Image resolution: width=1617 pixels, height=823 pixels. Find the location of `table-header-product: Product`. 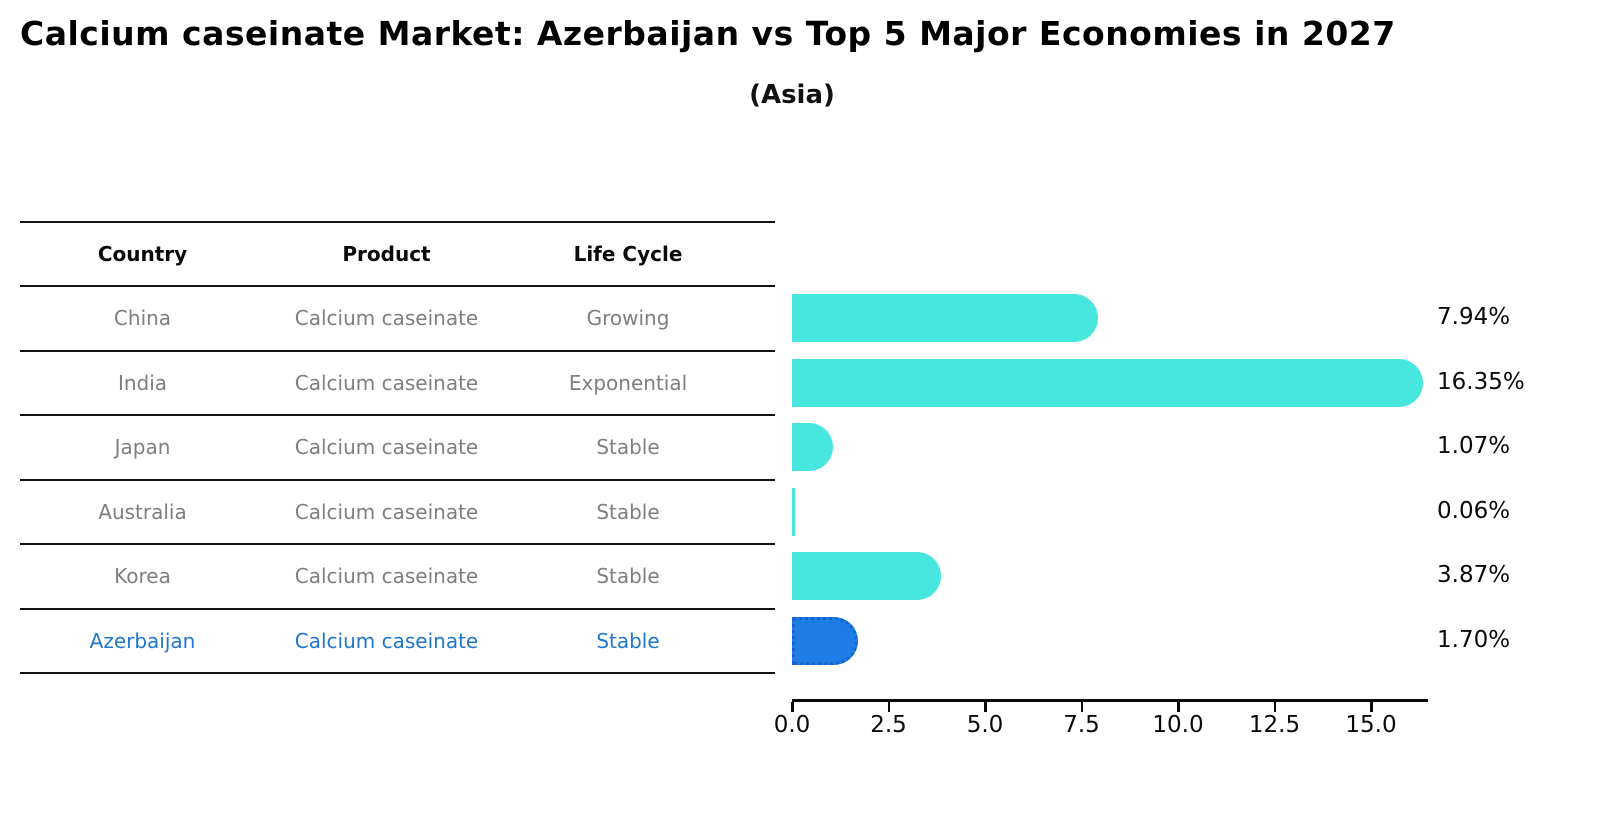

table-header-product: Product is located at coordinates (386, 254).